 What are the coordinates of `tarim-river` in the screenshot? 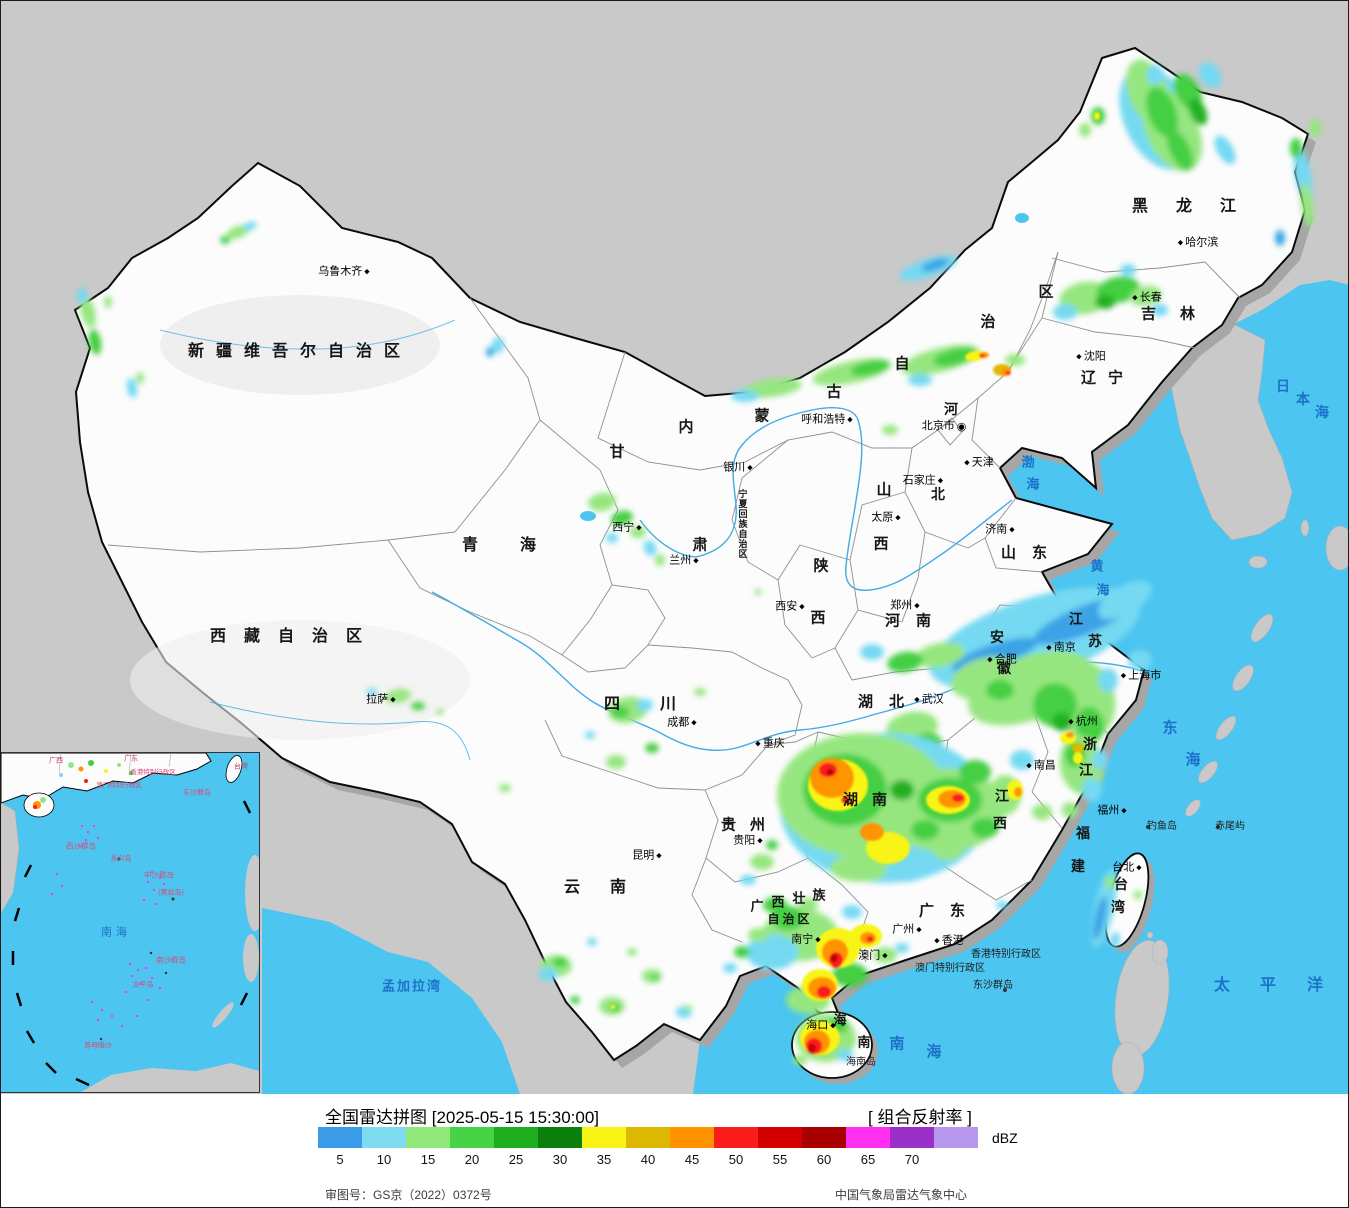 It's located at (307, 334).